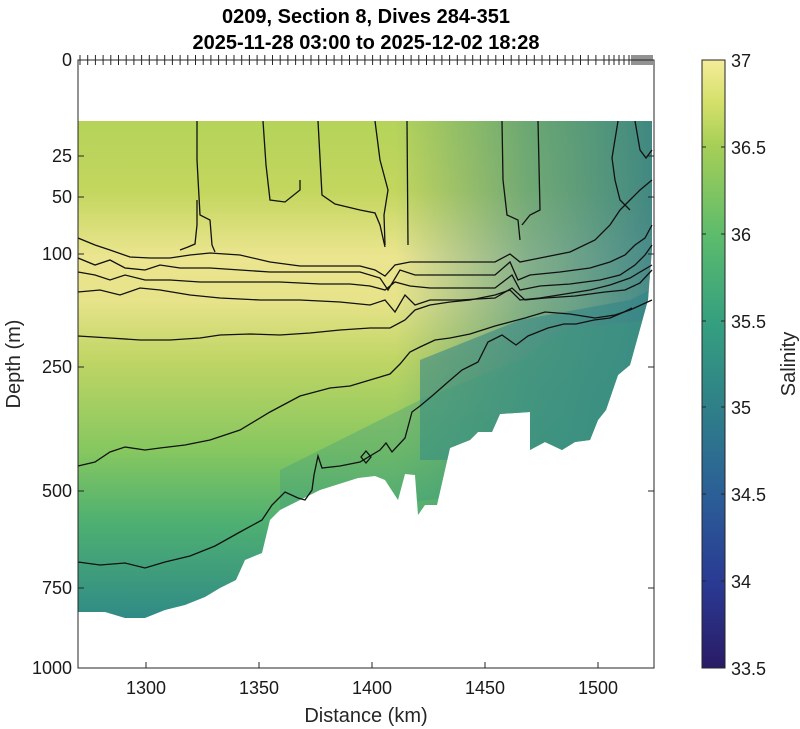 This screenshot has height=729, width=800. Describe the element at coordinates (748, 322) in the screenshot. I see `colorbar-tick-label: 35.5` at that location.